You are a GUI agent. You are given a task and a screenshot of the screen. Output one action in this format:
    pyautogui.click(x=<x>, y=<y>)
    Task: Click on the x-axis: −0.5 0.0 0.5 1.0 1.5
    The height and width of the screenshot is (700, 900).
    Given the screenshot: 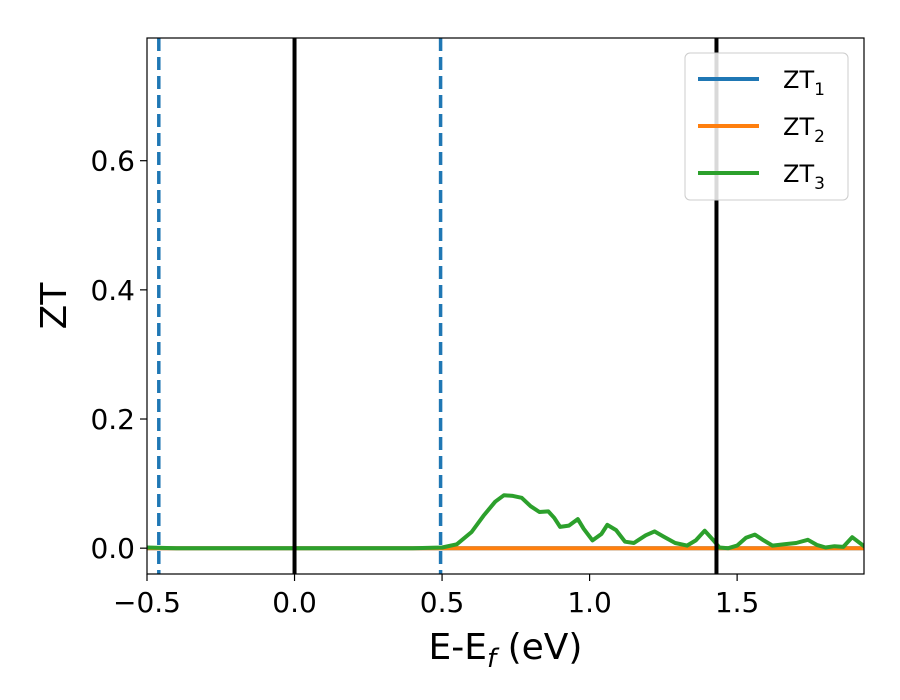 What is the action you would take?
    pyautogui.click(x=436, y=596)
    